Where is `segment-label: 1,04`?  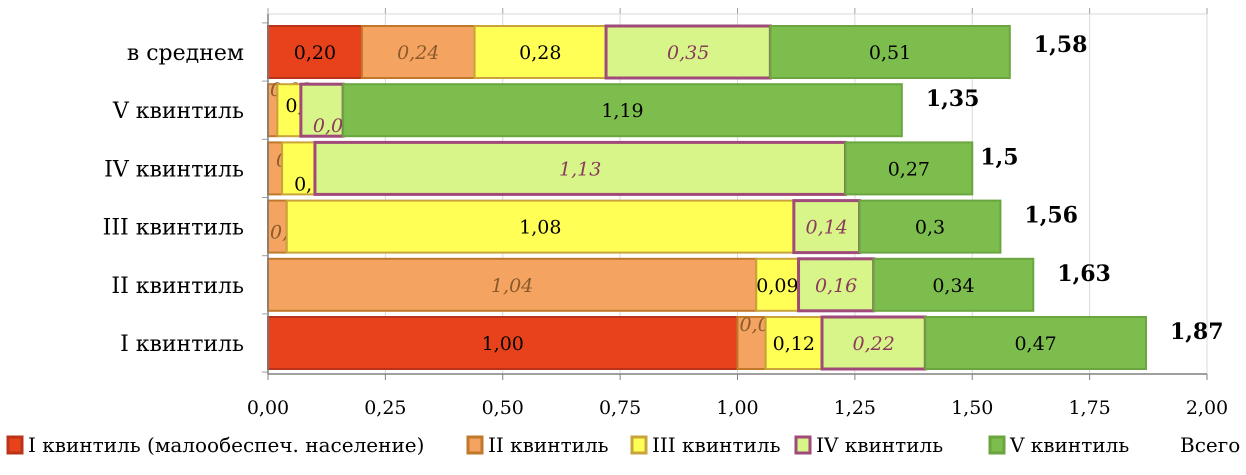
segment-label: 1,04 is located at coordinates (512, 286).